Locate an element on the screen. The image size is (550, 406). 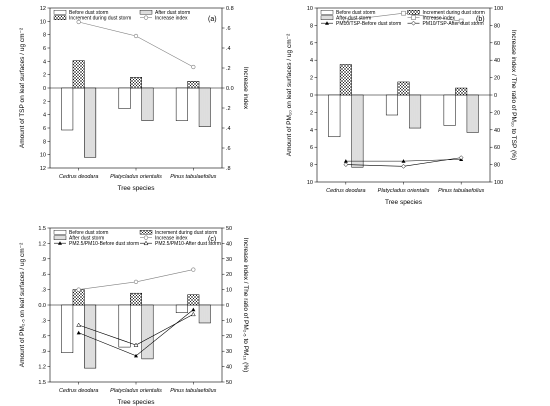
category-label: Pinus tabulaefolius is located at coordinates (461, 191).